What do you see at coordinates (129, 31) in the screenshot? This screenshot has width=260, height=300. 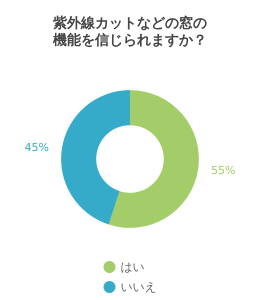 I see `chart-title: 紫外線カットなどの窓の機能を信じられますか？` at bounding box center [129, 31].